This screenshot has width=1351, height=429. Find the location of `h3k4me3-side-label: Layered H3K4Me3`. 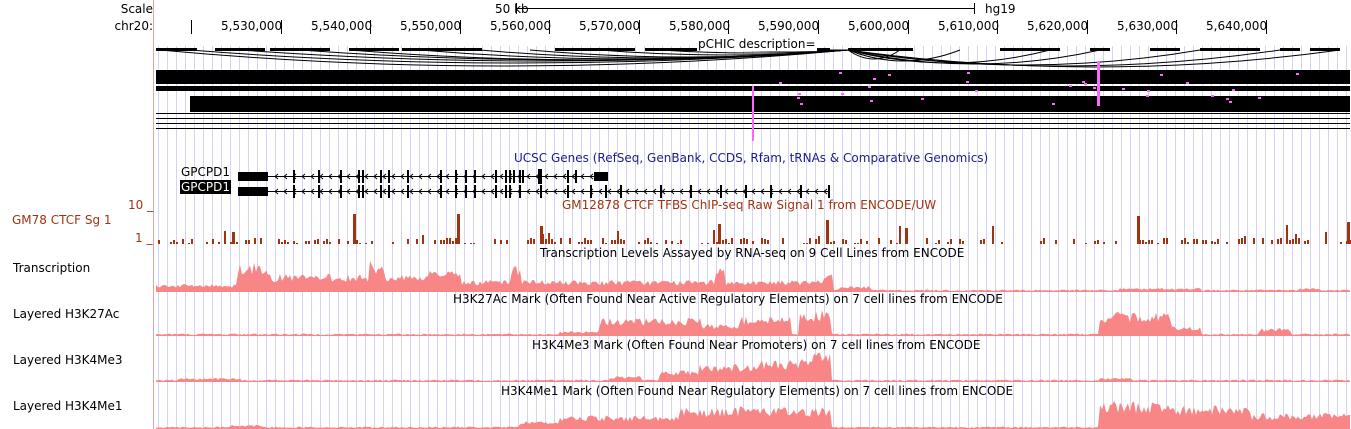

h3k4me3-side-label: Layered H3K4Me3 is located at coordinates (68, 360).